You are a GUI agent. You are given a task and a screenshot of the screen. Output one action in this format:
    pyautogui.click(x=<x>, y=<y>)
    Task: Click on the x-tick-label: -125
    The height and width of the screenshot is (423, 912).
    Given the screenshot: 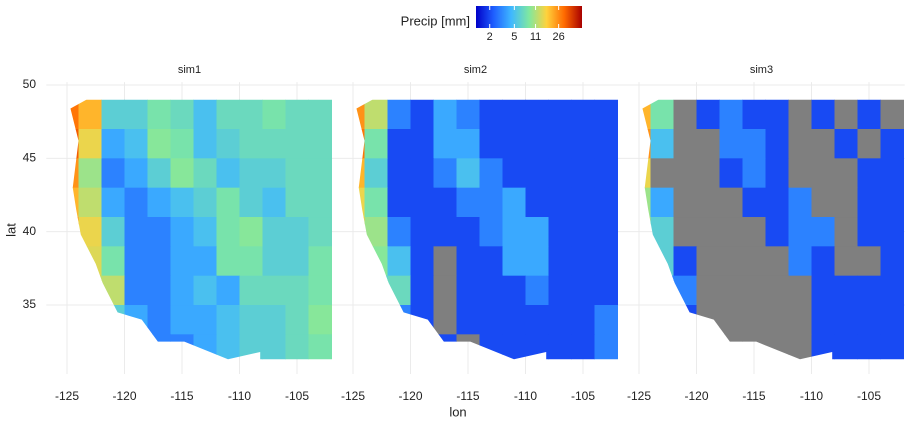 What is the action you would take?
    pyautogui.click(x=639, y=396)
    